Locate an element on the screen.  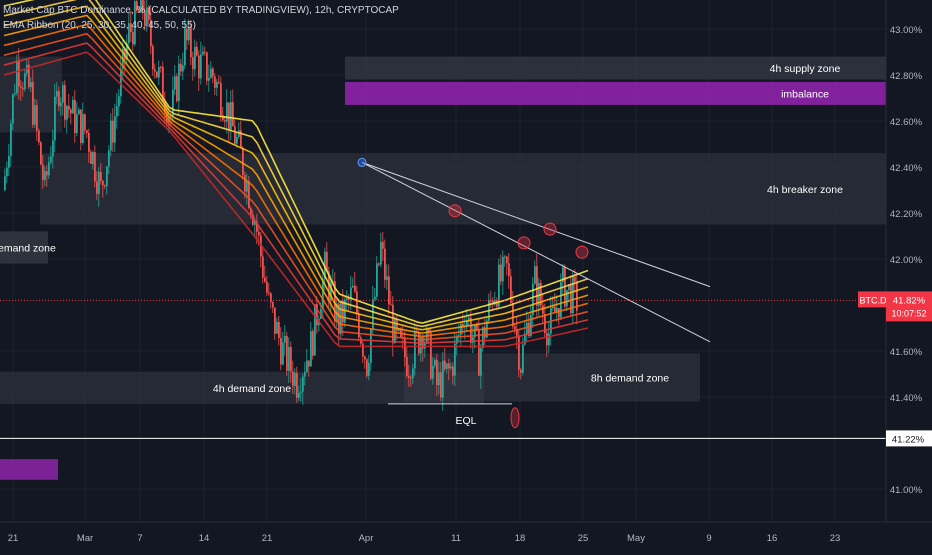
trendline-lower is located at coordinates (536, 252).